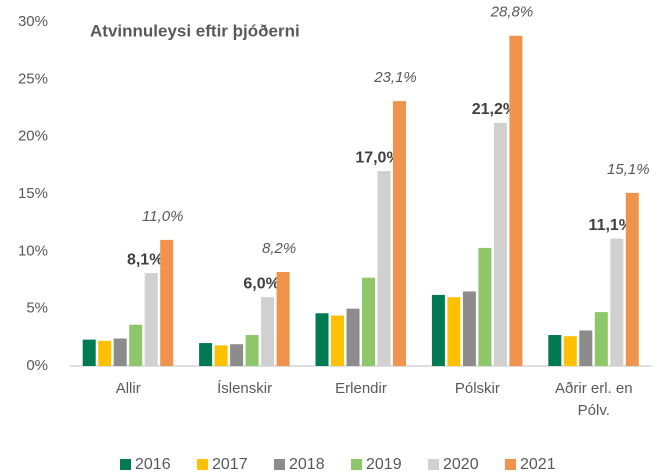 The image size is (663, 474). I want to click on data-label: 15,1%, so click(628, 169).